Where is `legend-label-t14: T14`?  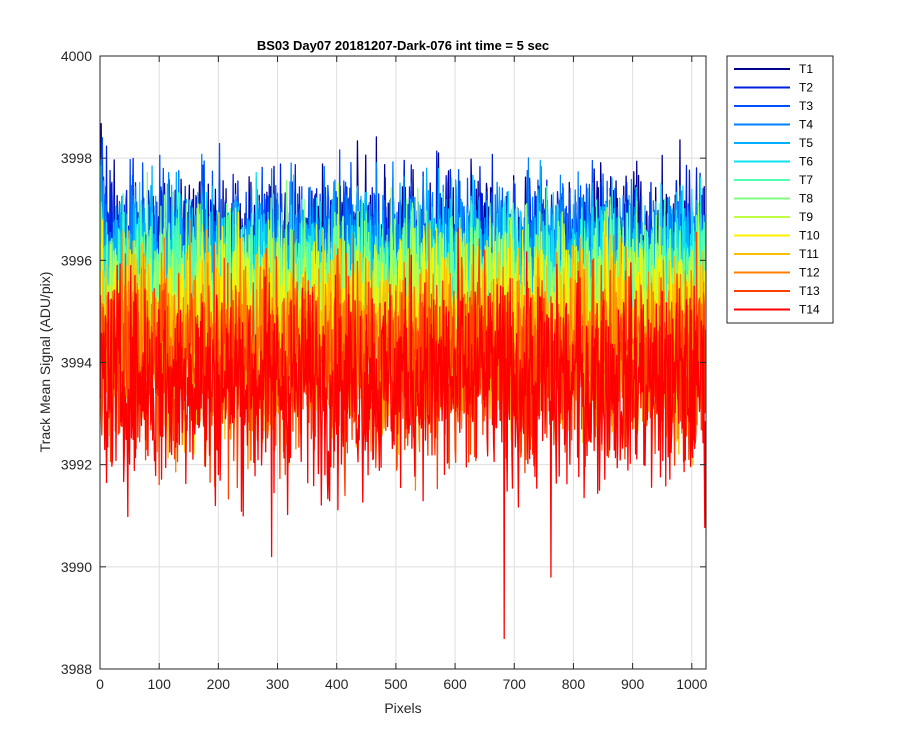 legend-label-t14: T14 is located at coordinates (809, 310).